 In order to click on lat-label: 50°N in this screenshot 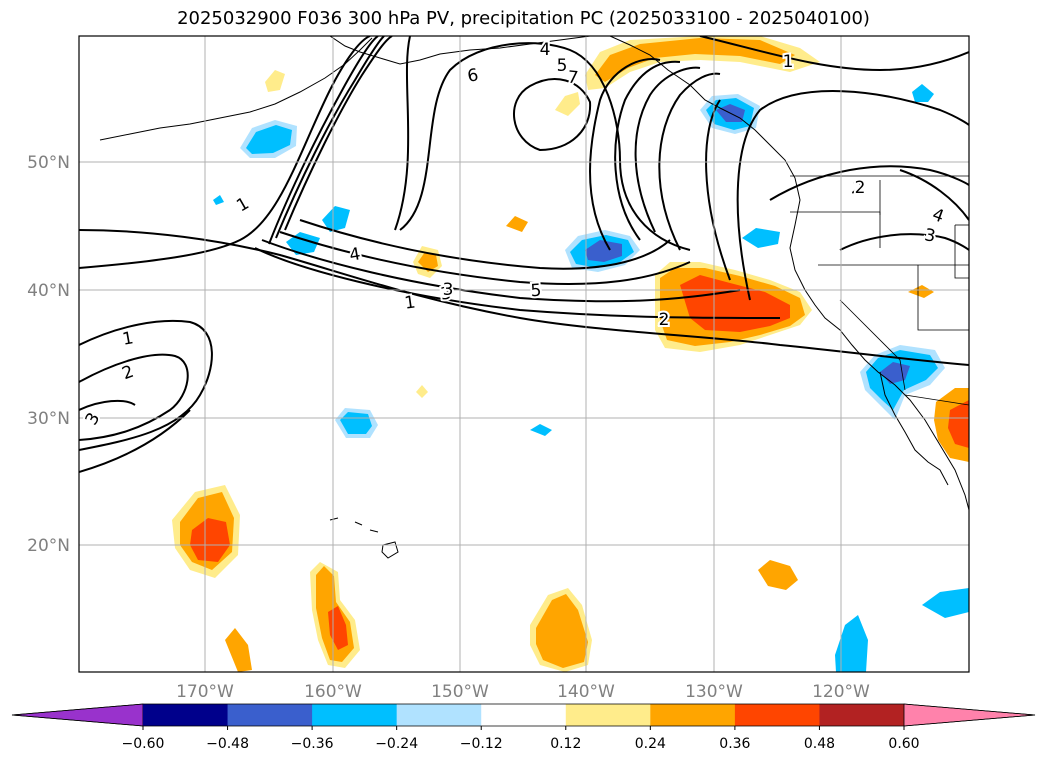, I will do `click(48, 163)`.